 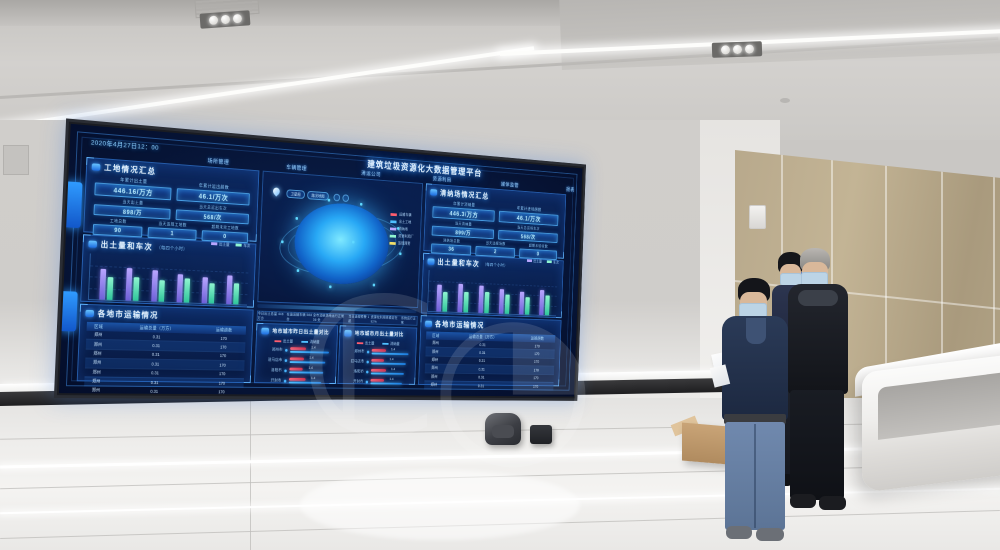 What do you see at coordinates (404, 243) in the screenshot?
I see `legend-label: 违规预警` at bounding box center [404, 243].